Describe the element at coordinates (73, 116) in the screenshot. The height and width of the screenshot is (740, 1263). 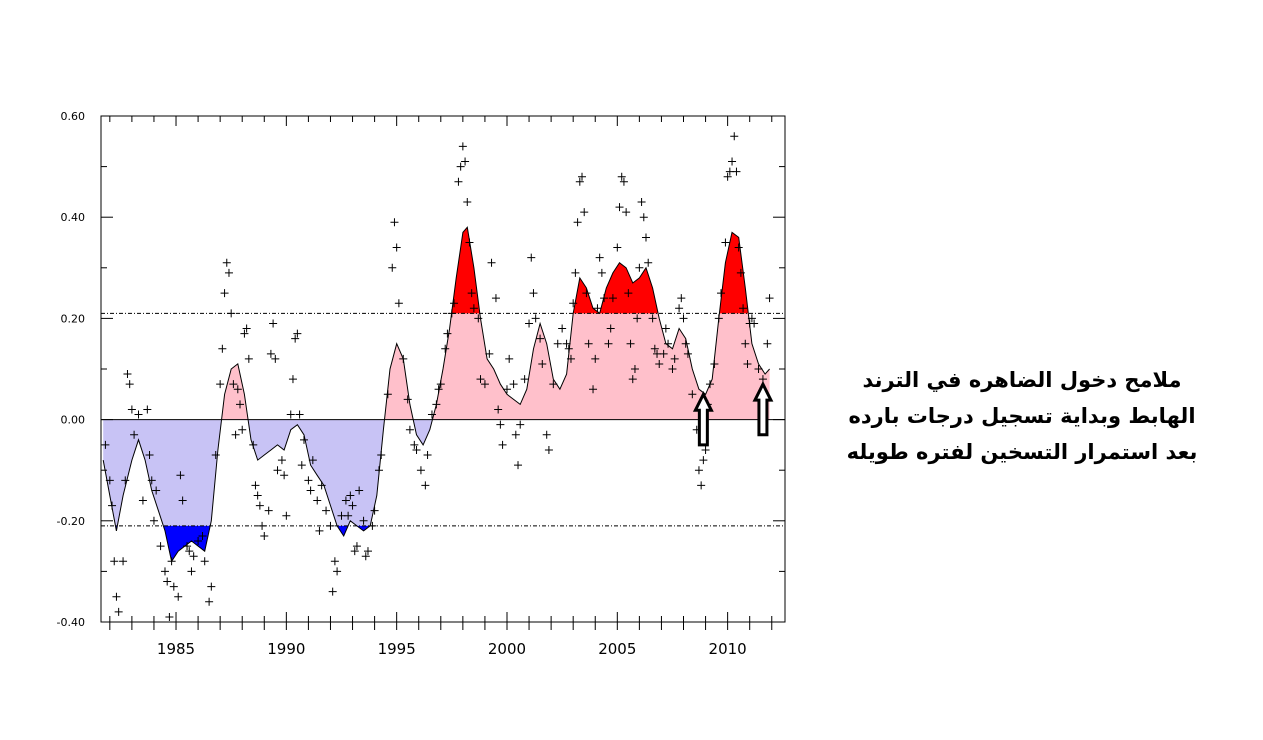
I see `y-tick-label: 0.60` at that location.